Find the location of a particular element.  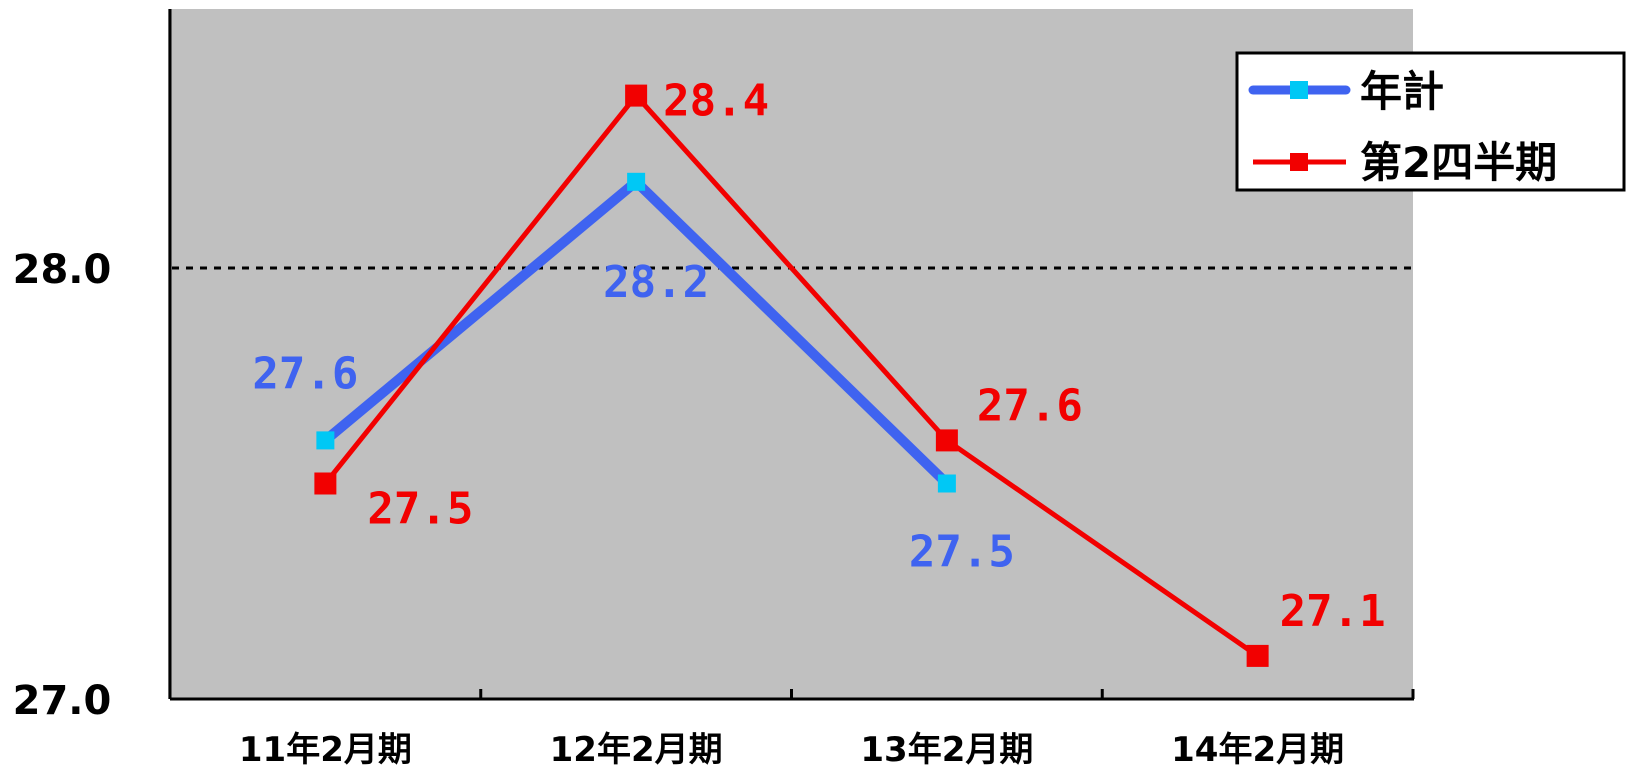

x-tick-label: 12年2月期 is located at coordinates (636, 750).